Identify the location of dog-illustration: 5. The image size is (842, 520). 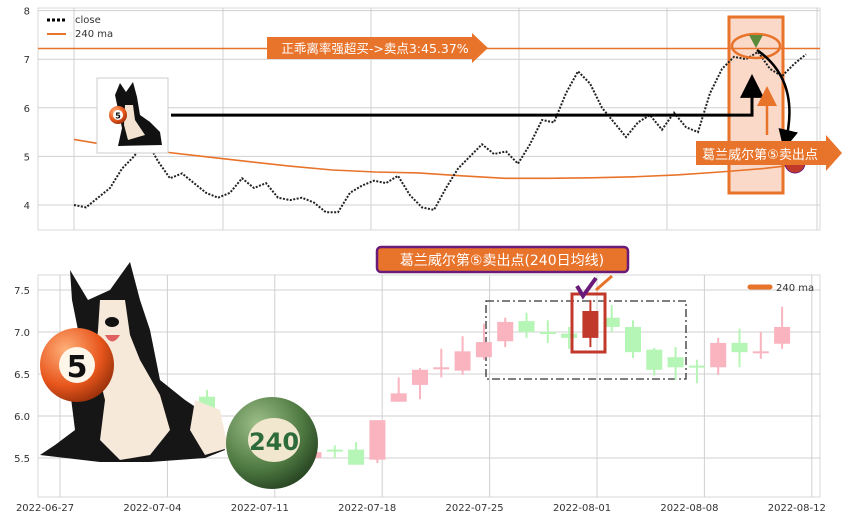
(134, 362).